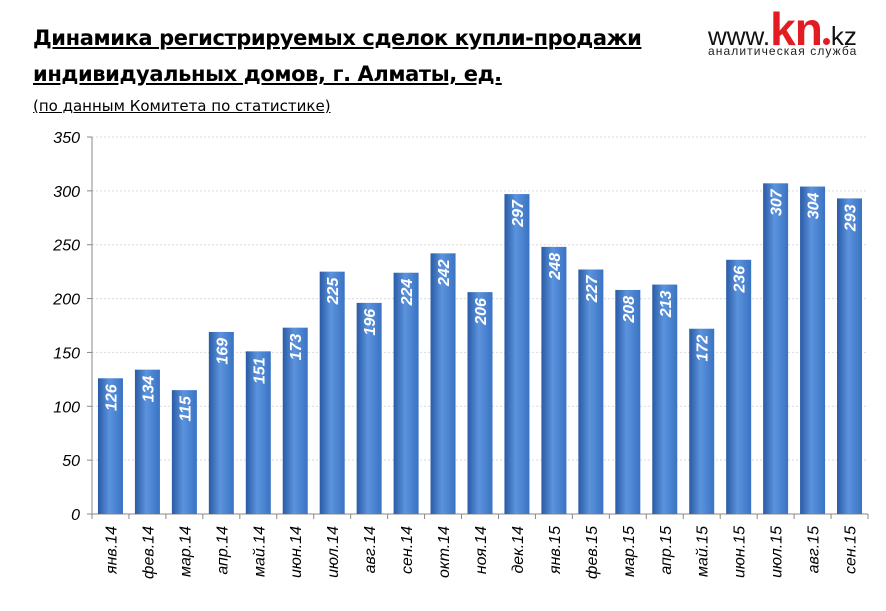 The image size is (886, 611). What do you see at coordinates (267, 74) in the screenshot?
I see `chart-title-line-2: индивидуальных домов, г. Алматы, ед.` at bounding box center [267, 74].